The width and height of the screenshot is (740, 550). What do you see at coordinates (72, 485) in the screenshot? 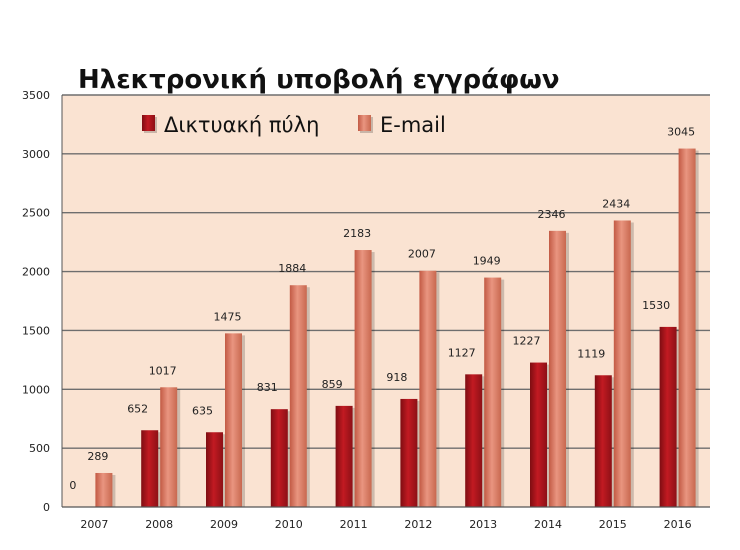
I see `data-label: 0` at bounding box center [72, 485].